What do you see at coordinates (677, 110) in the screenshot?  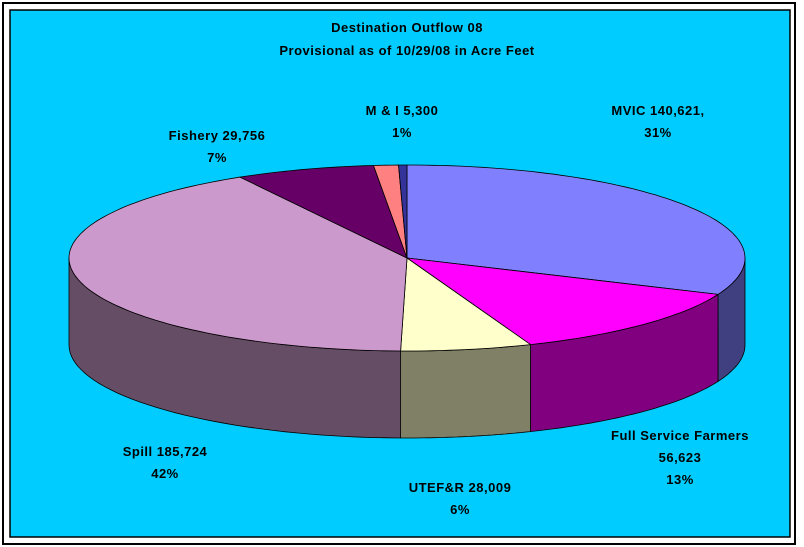 I see `value-label: 140,621,` at bounding box center [677, 110].